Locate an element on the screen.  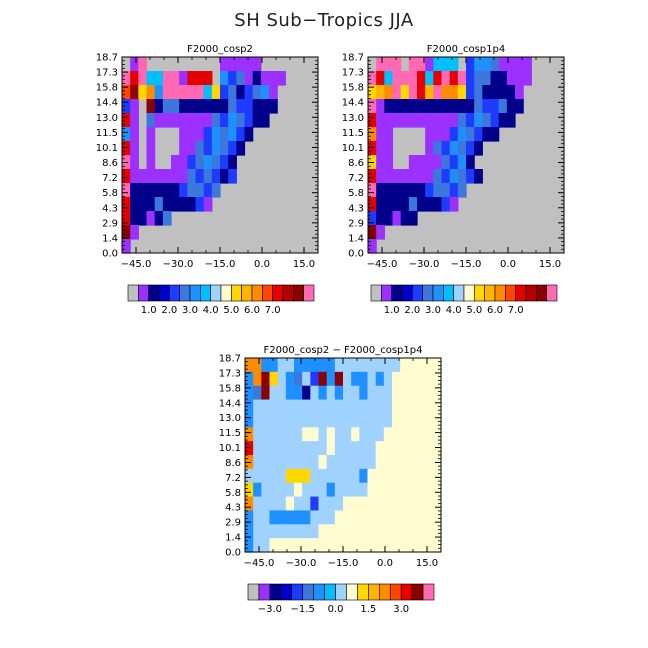
colorbar-label: 1.5 is located at coordinates (368, 609).